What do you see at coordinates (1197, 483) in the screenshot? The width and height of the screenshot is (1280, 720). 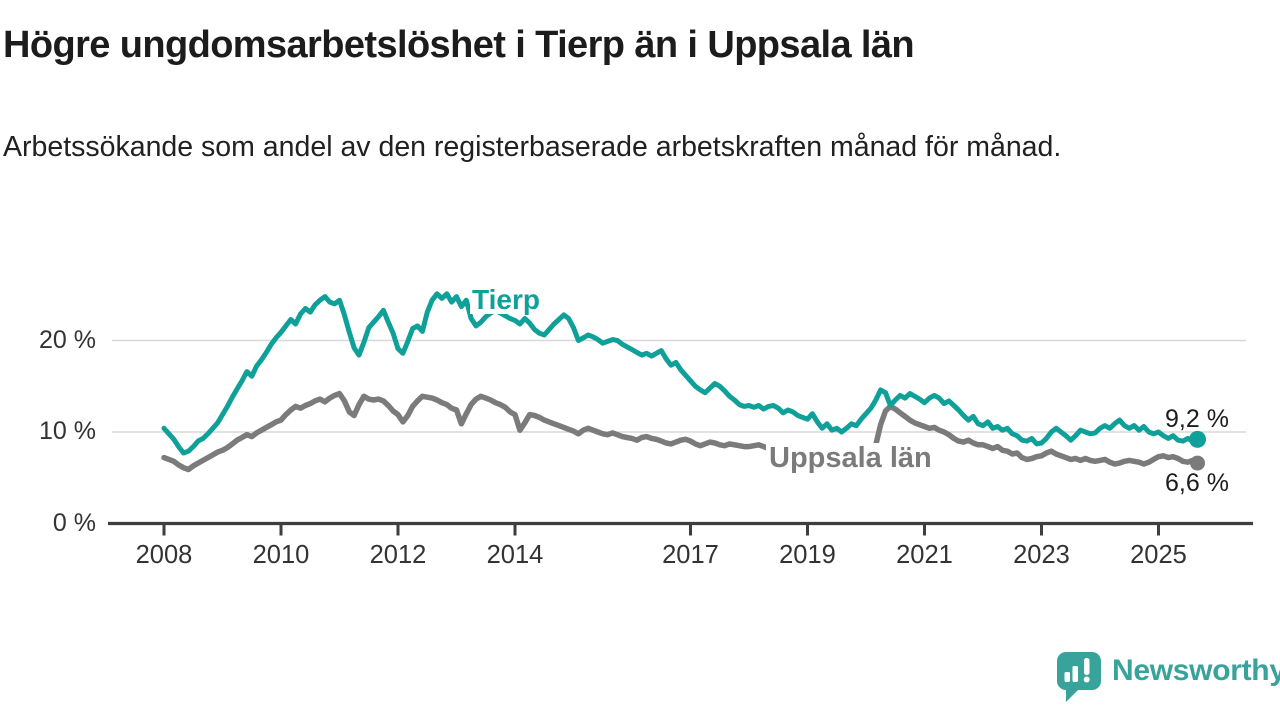 I see `end-value-uppsala: 6,6 %` at bounding box center [1197, 483].